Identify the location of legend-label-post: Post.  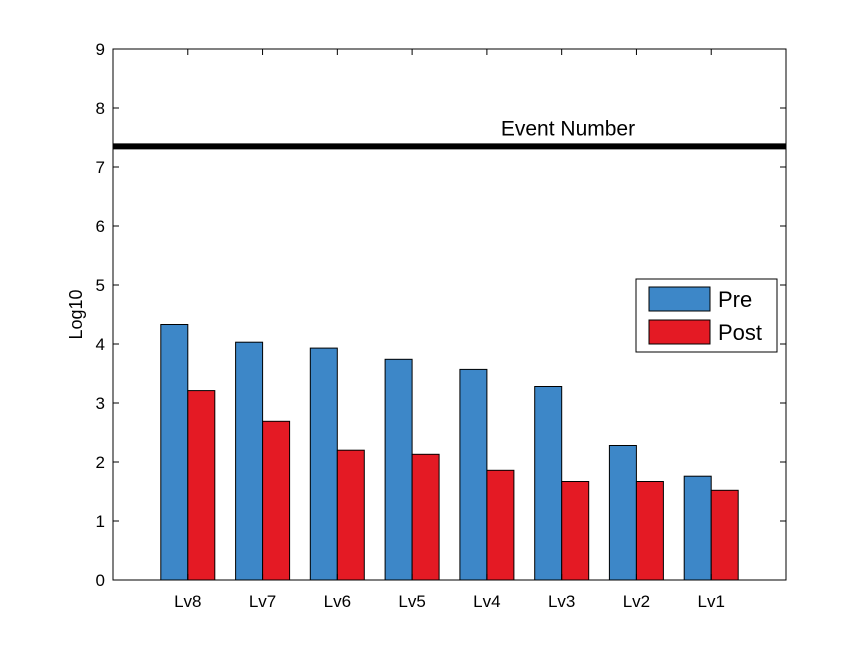
(740, 332).